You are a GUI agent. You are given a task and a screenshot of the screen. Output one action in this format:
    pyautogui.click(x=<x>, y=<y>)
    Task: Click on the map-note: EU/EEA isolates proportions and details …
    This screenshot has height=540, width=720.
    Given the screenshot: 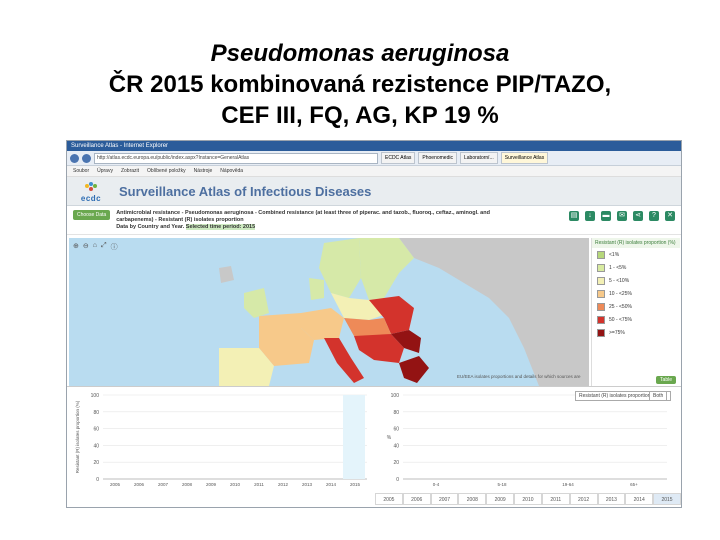 What is the action you would take?
    pyautogui.click(x=519, y=376)
    